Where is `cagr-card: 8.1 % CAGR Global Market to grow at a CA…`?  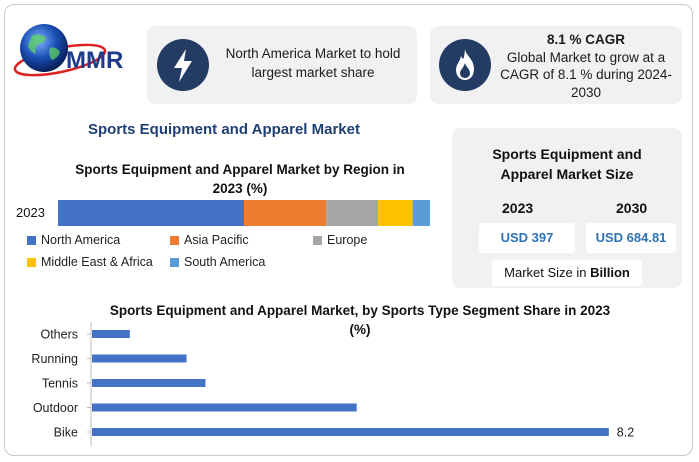
cagr-card: 8.1 % CAGR Global Market to grow at a CA… is located at coordinates (556, 65).